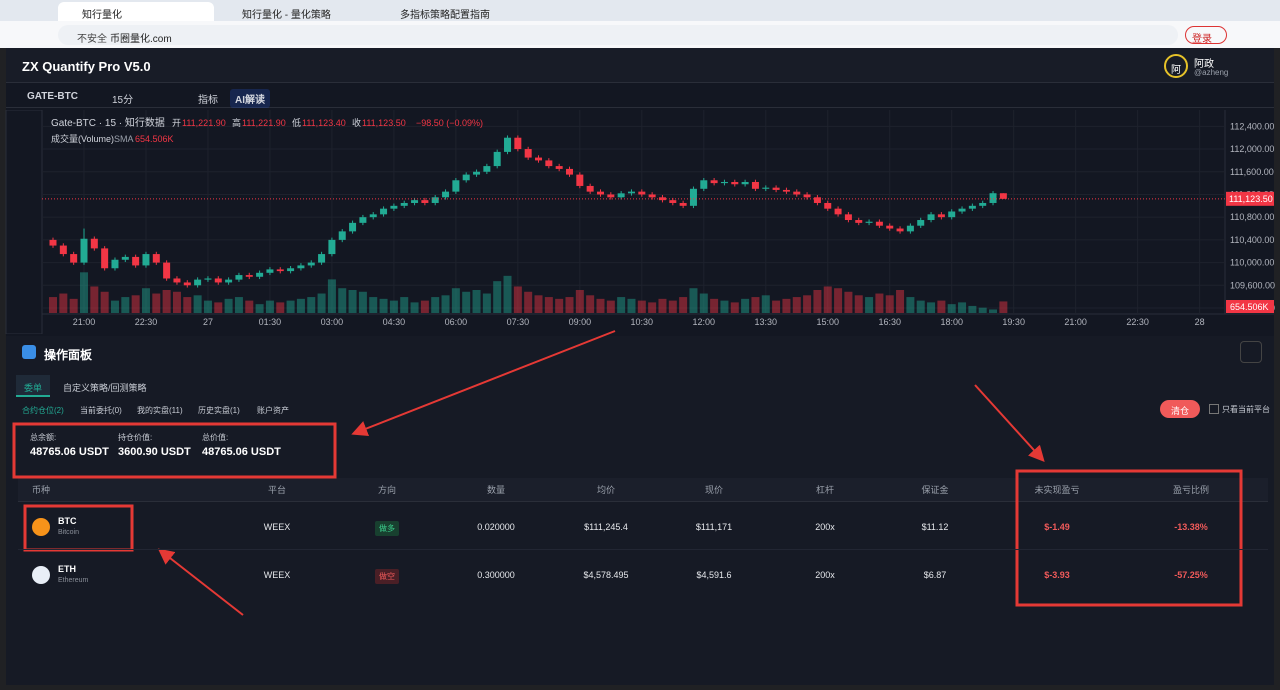 Image resolution: width=1280 pixels, height=690 pixels. I want to click on sub-tab: 我的实盘(11), so click(160, 410).